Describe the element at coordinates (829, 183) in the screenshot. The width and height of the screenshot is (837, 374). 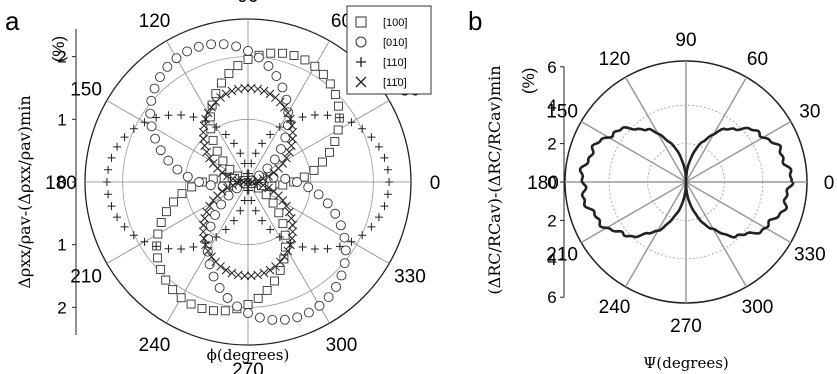
I see `panel-b-angle-label-0: 0` at that location.